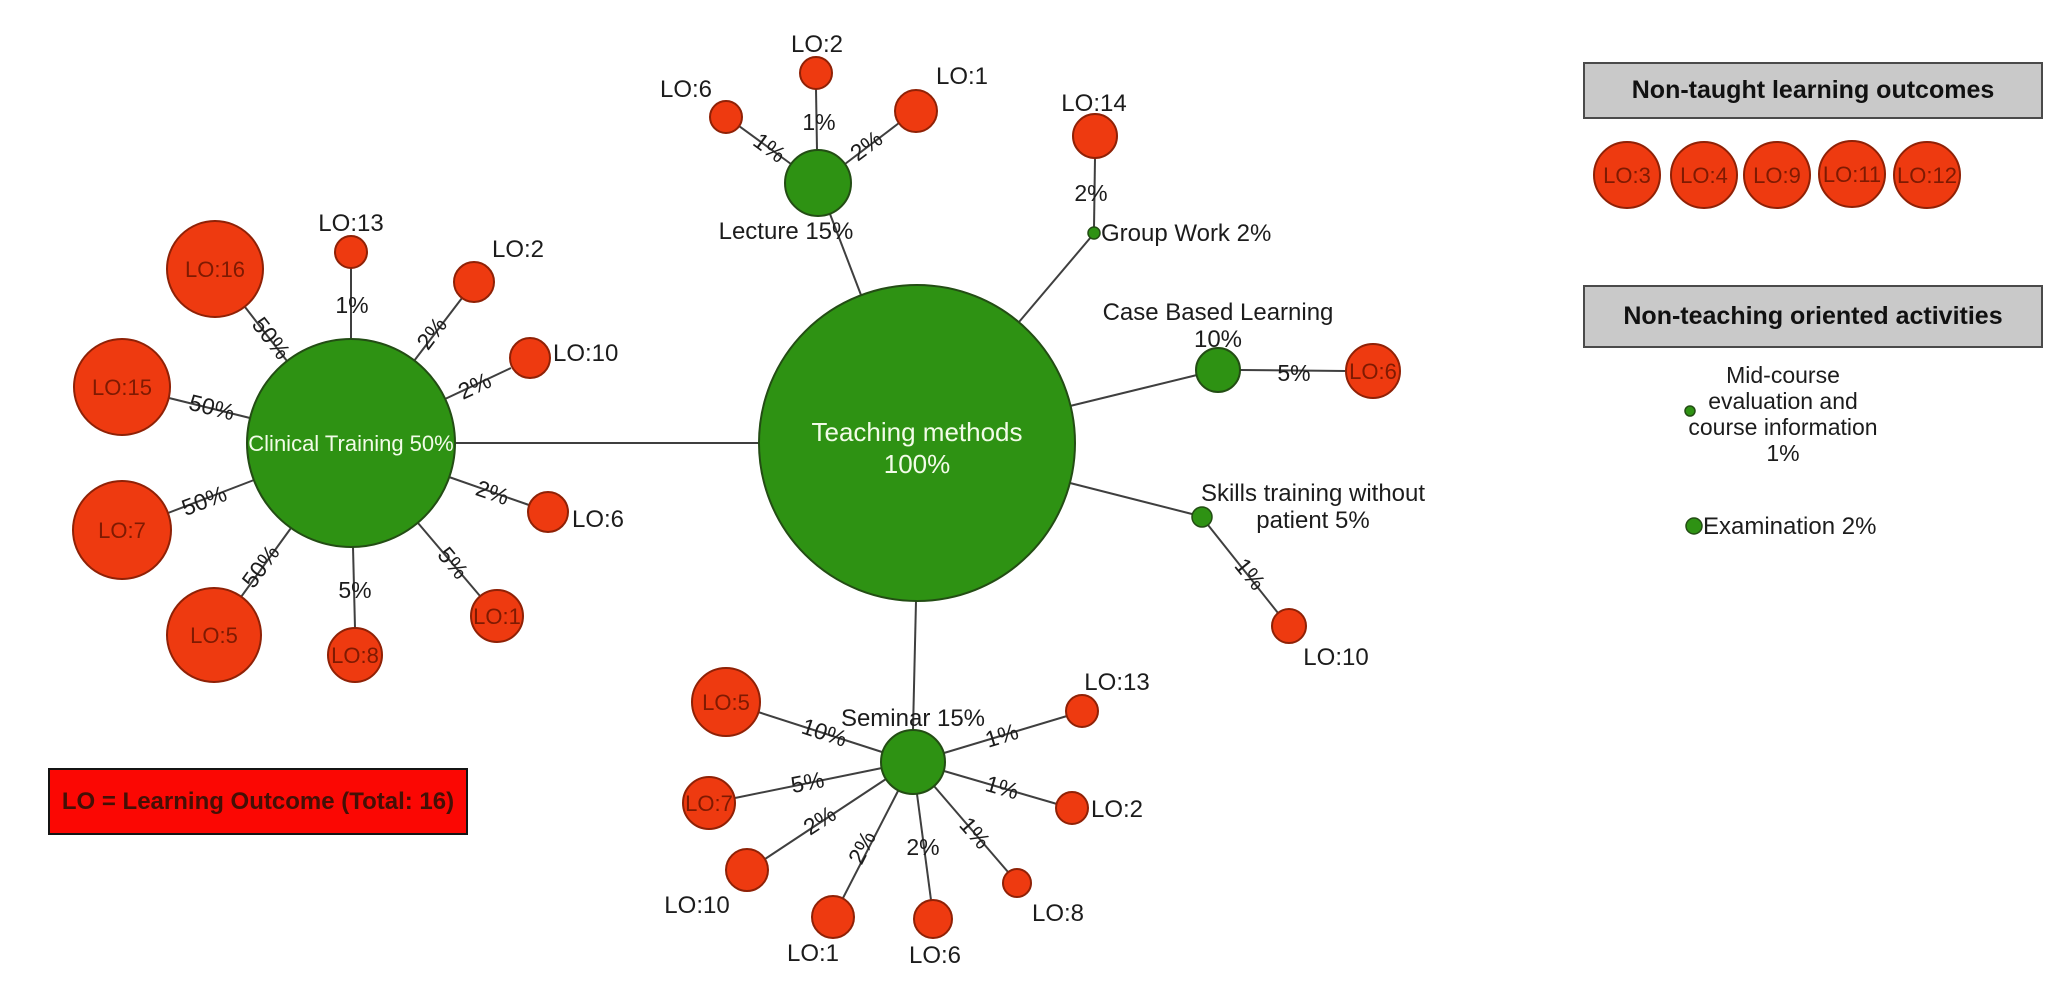  What do you see at coordinates (808, 782) in the screenshot?
I see `pct-seminar-lo7: 5%` at bounding box center [808, 782].